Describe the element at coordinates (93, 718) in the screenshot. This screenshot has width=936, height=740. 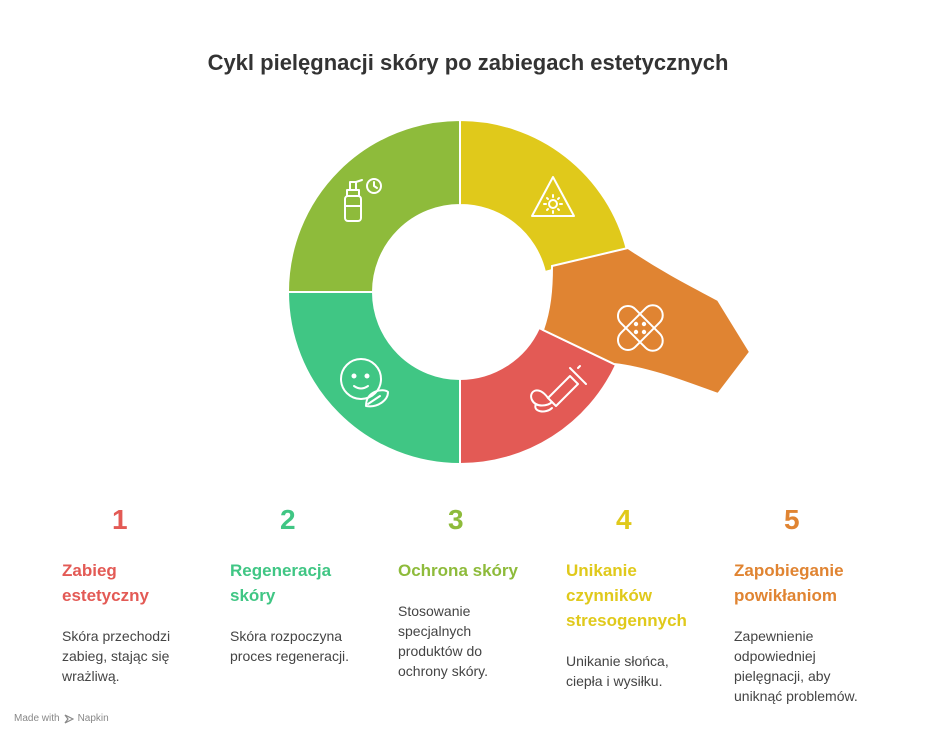
I see `footer-brand: Napkin` at that location.